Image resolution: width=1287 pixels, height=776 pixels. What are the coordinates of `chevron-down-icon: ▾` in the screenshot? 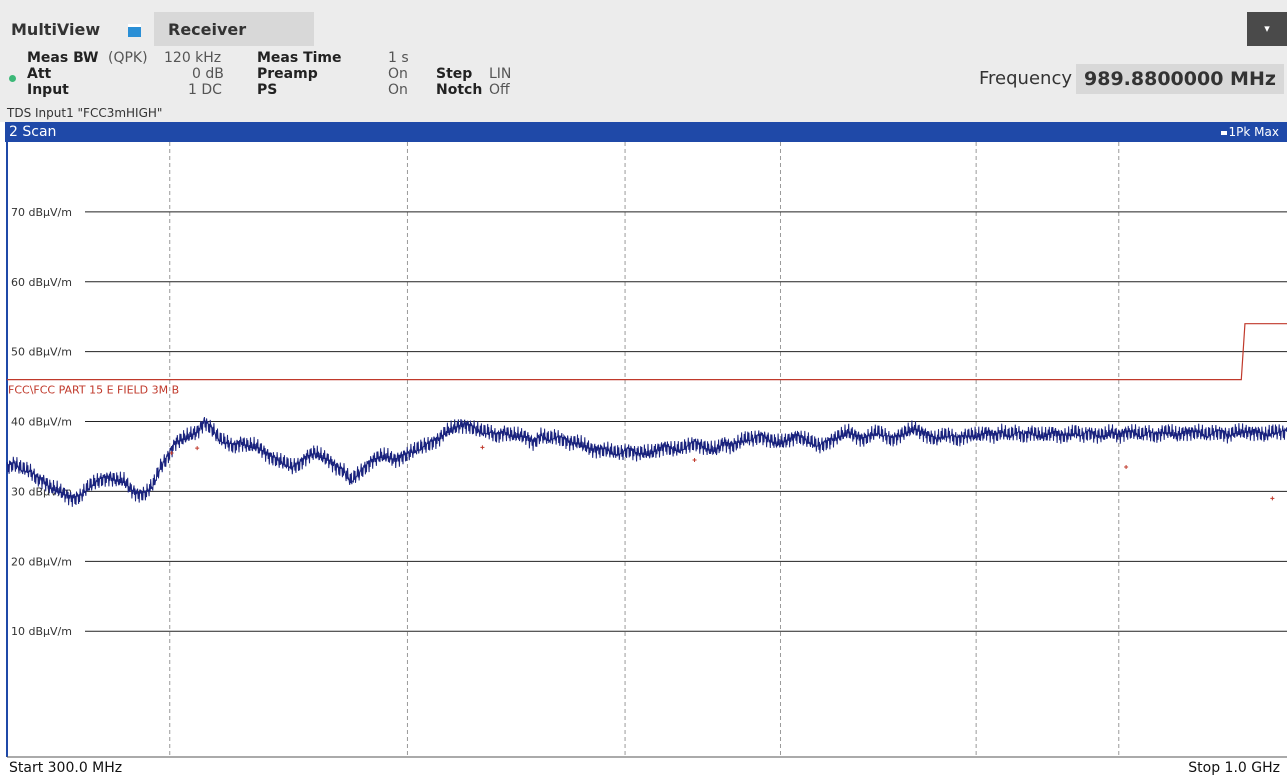 It's located at (1267, 28).